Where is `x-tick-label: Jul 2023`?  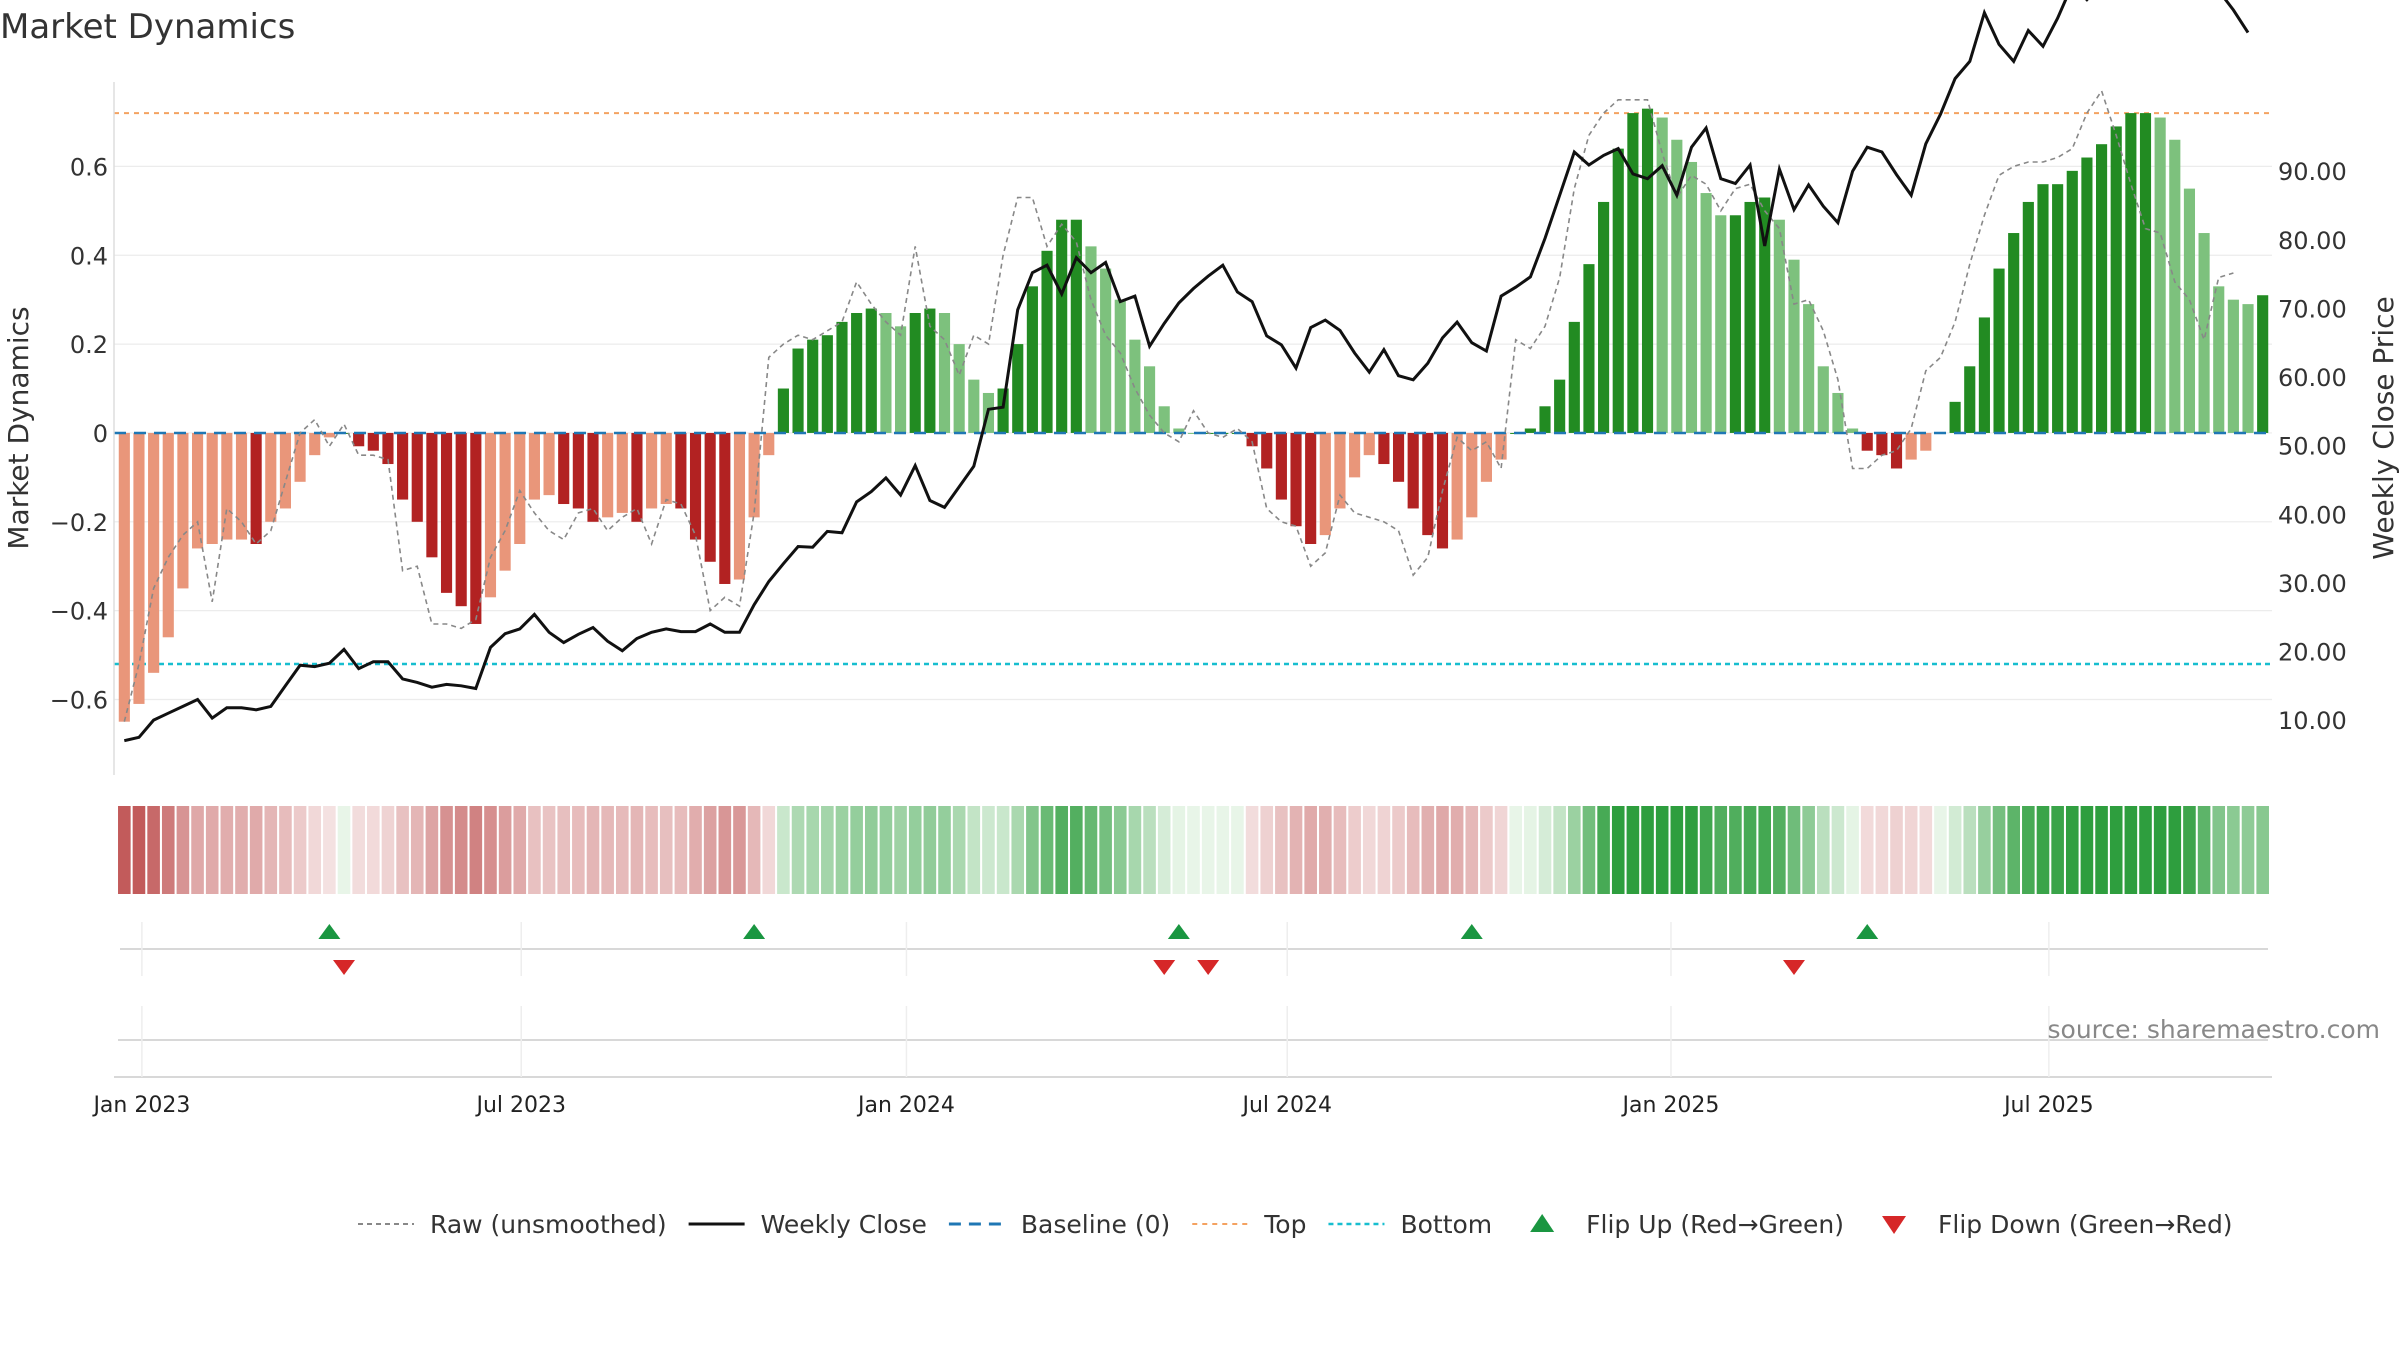 x-tick-label: Jul 2023 is located at coordinates (520, 1105).